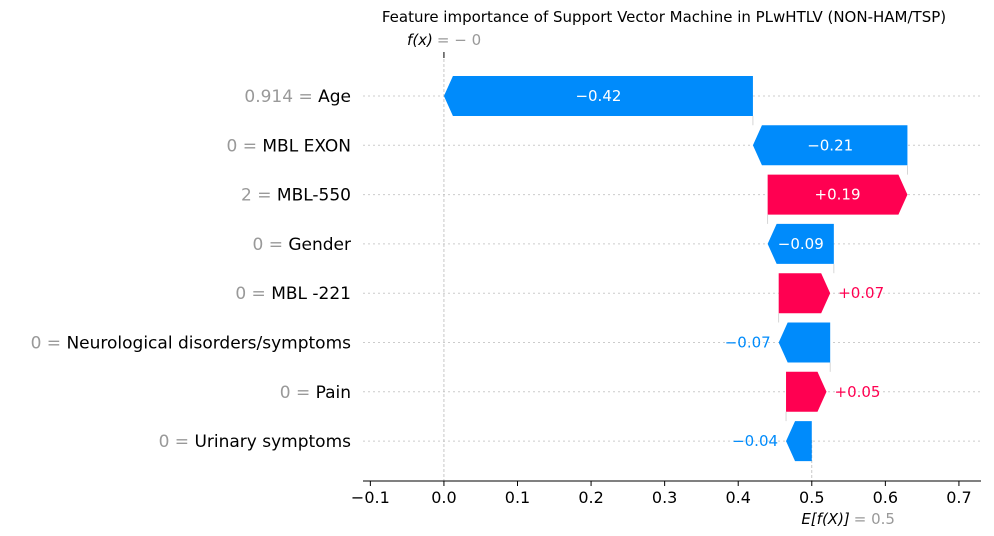 Image resolution: width=994 pixels, height=536 pixels. I want to click on feature-label: 0 = MBL -221, so click(293, 294).